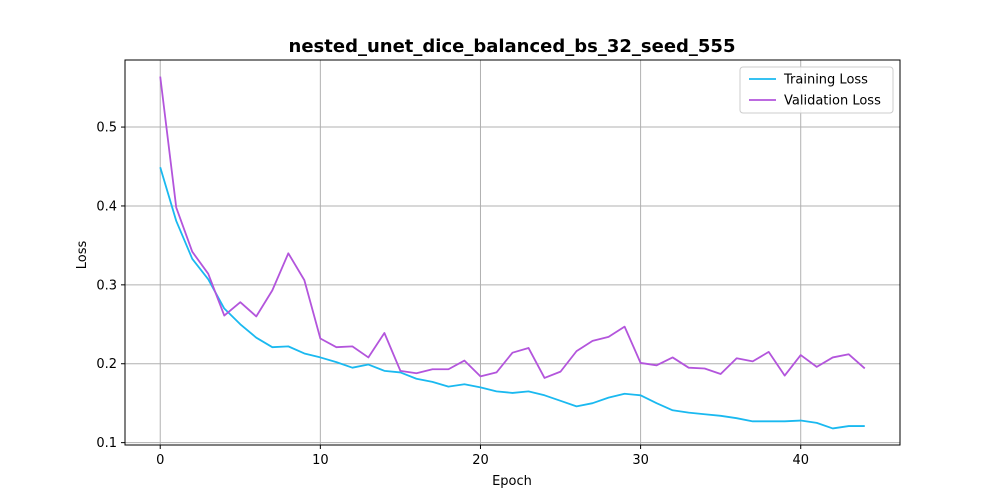  What do you see at coordinates (825, 80) in the screenshot?
I see `legend-entry-label: Training Loss` at bounding box center [825, 80].